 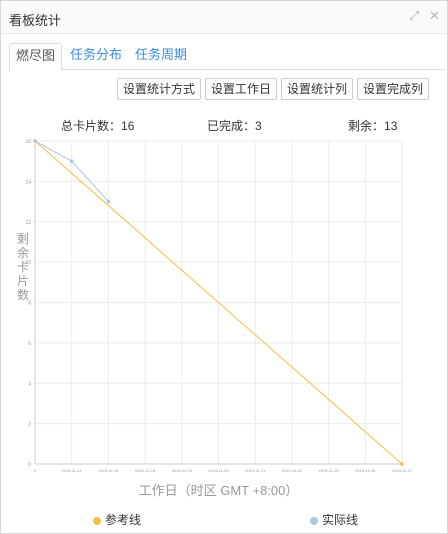 I want to click on y-axis-title-char: 卡, so click(x=23, y=267).